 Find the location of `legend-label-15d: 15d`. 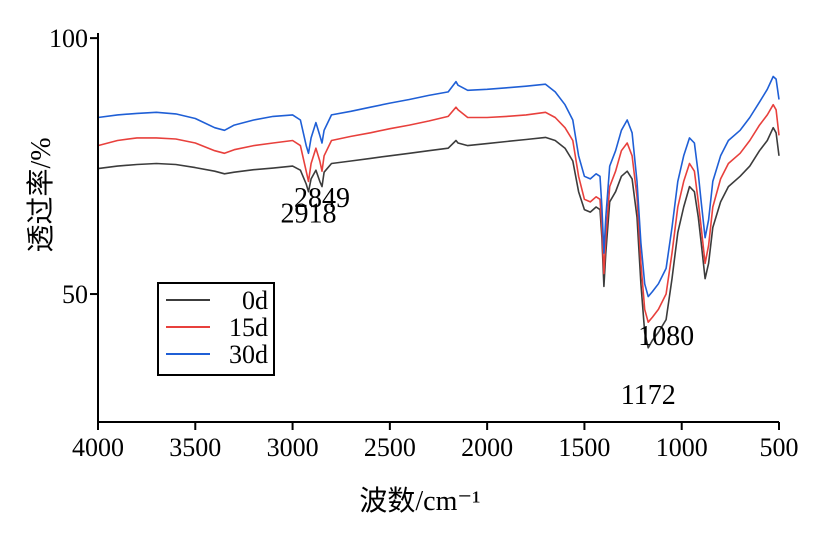

legend-label-15d: 15d is located at coordinates (248, 327).